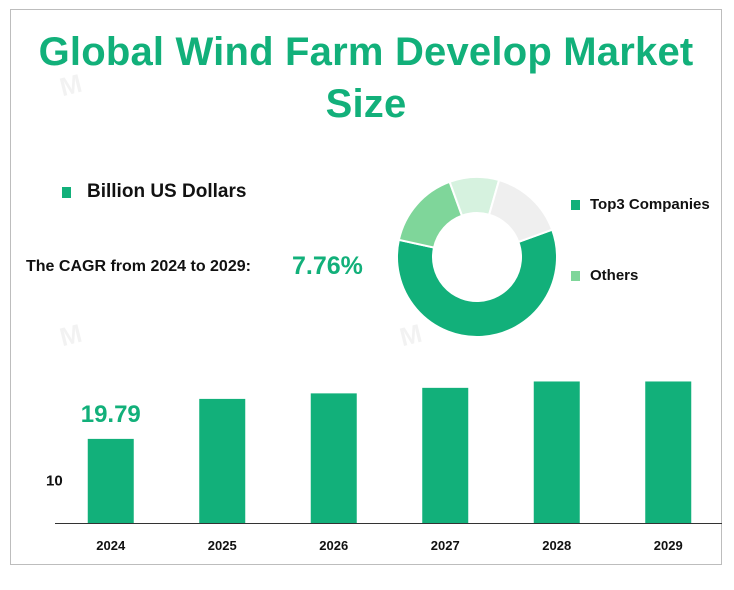 The image size is (734, 590). Describe the element at coordinates (222, 460) in the screenshot. I see `bar-2025` at that location.